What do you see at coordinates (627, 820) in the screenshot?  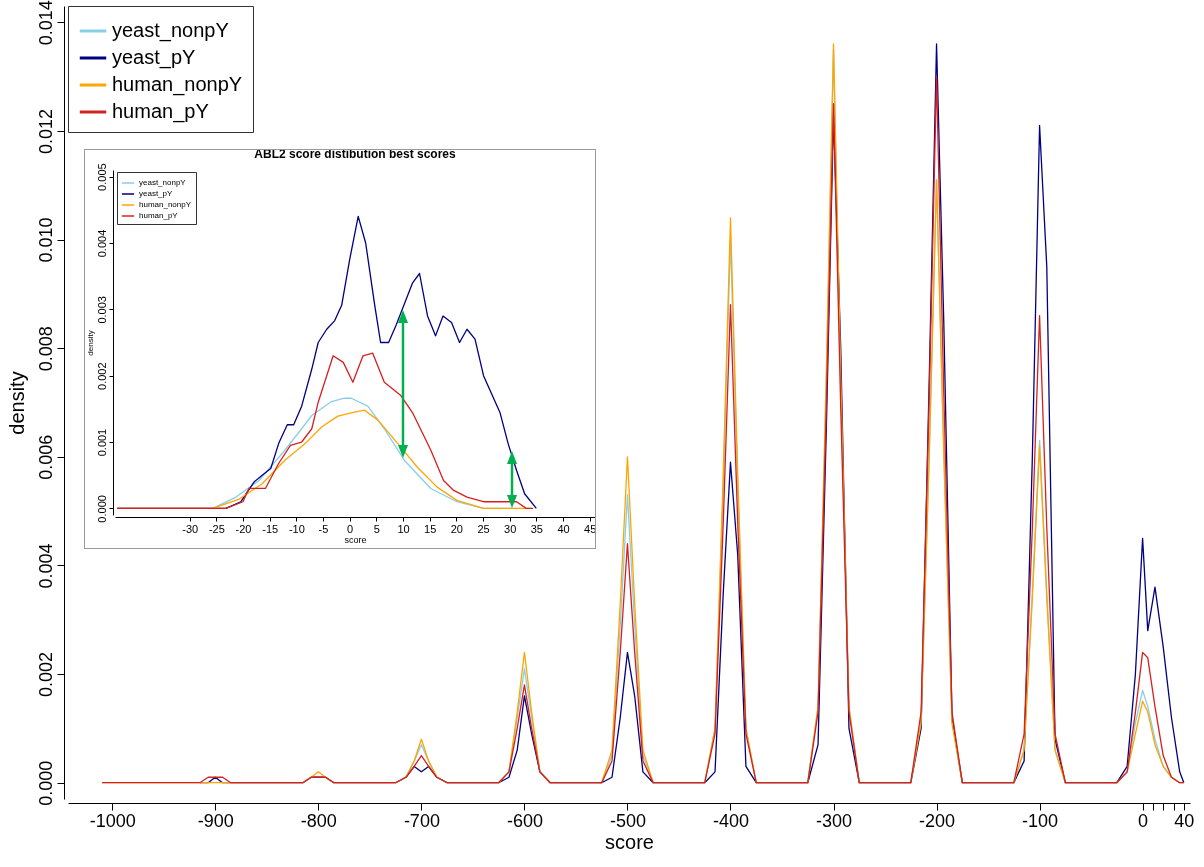 I see `x-tick-label: -500` at bounding box center [627, 820].